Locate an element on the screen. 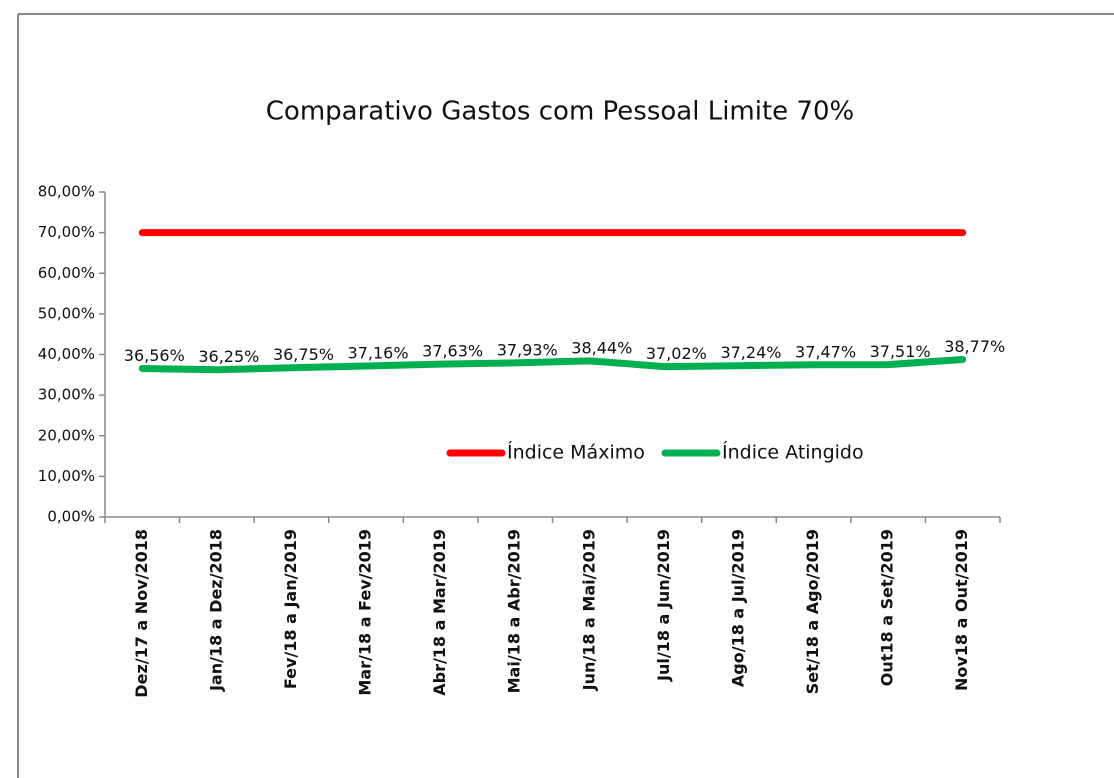  y-tick-label: 60,00% is located at coordinates (66, 273).